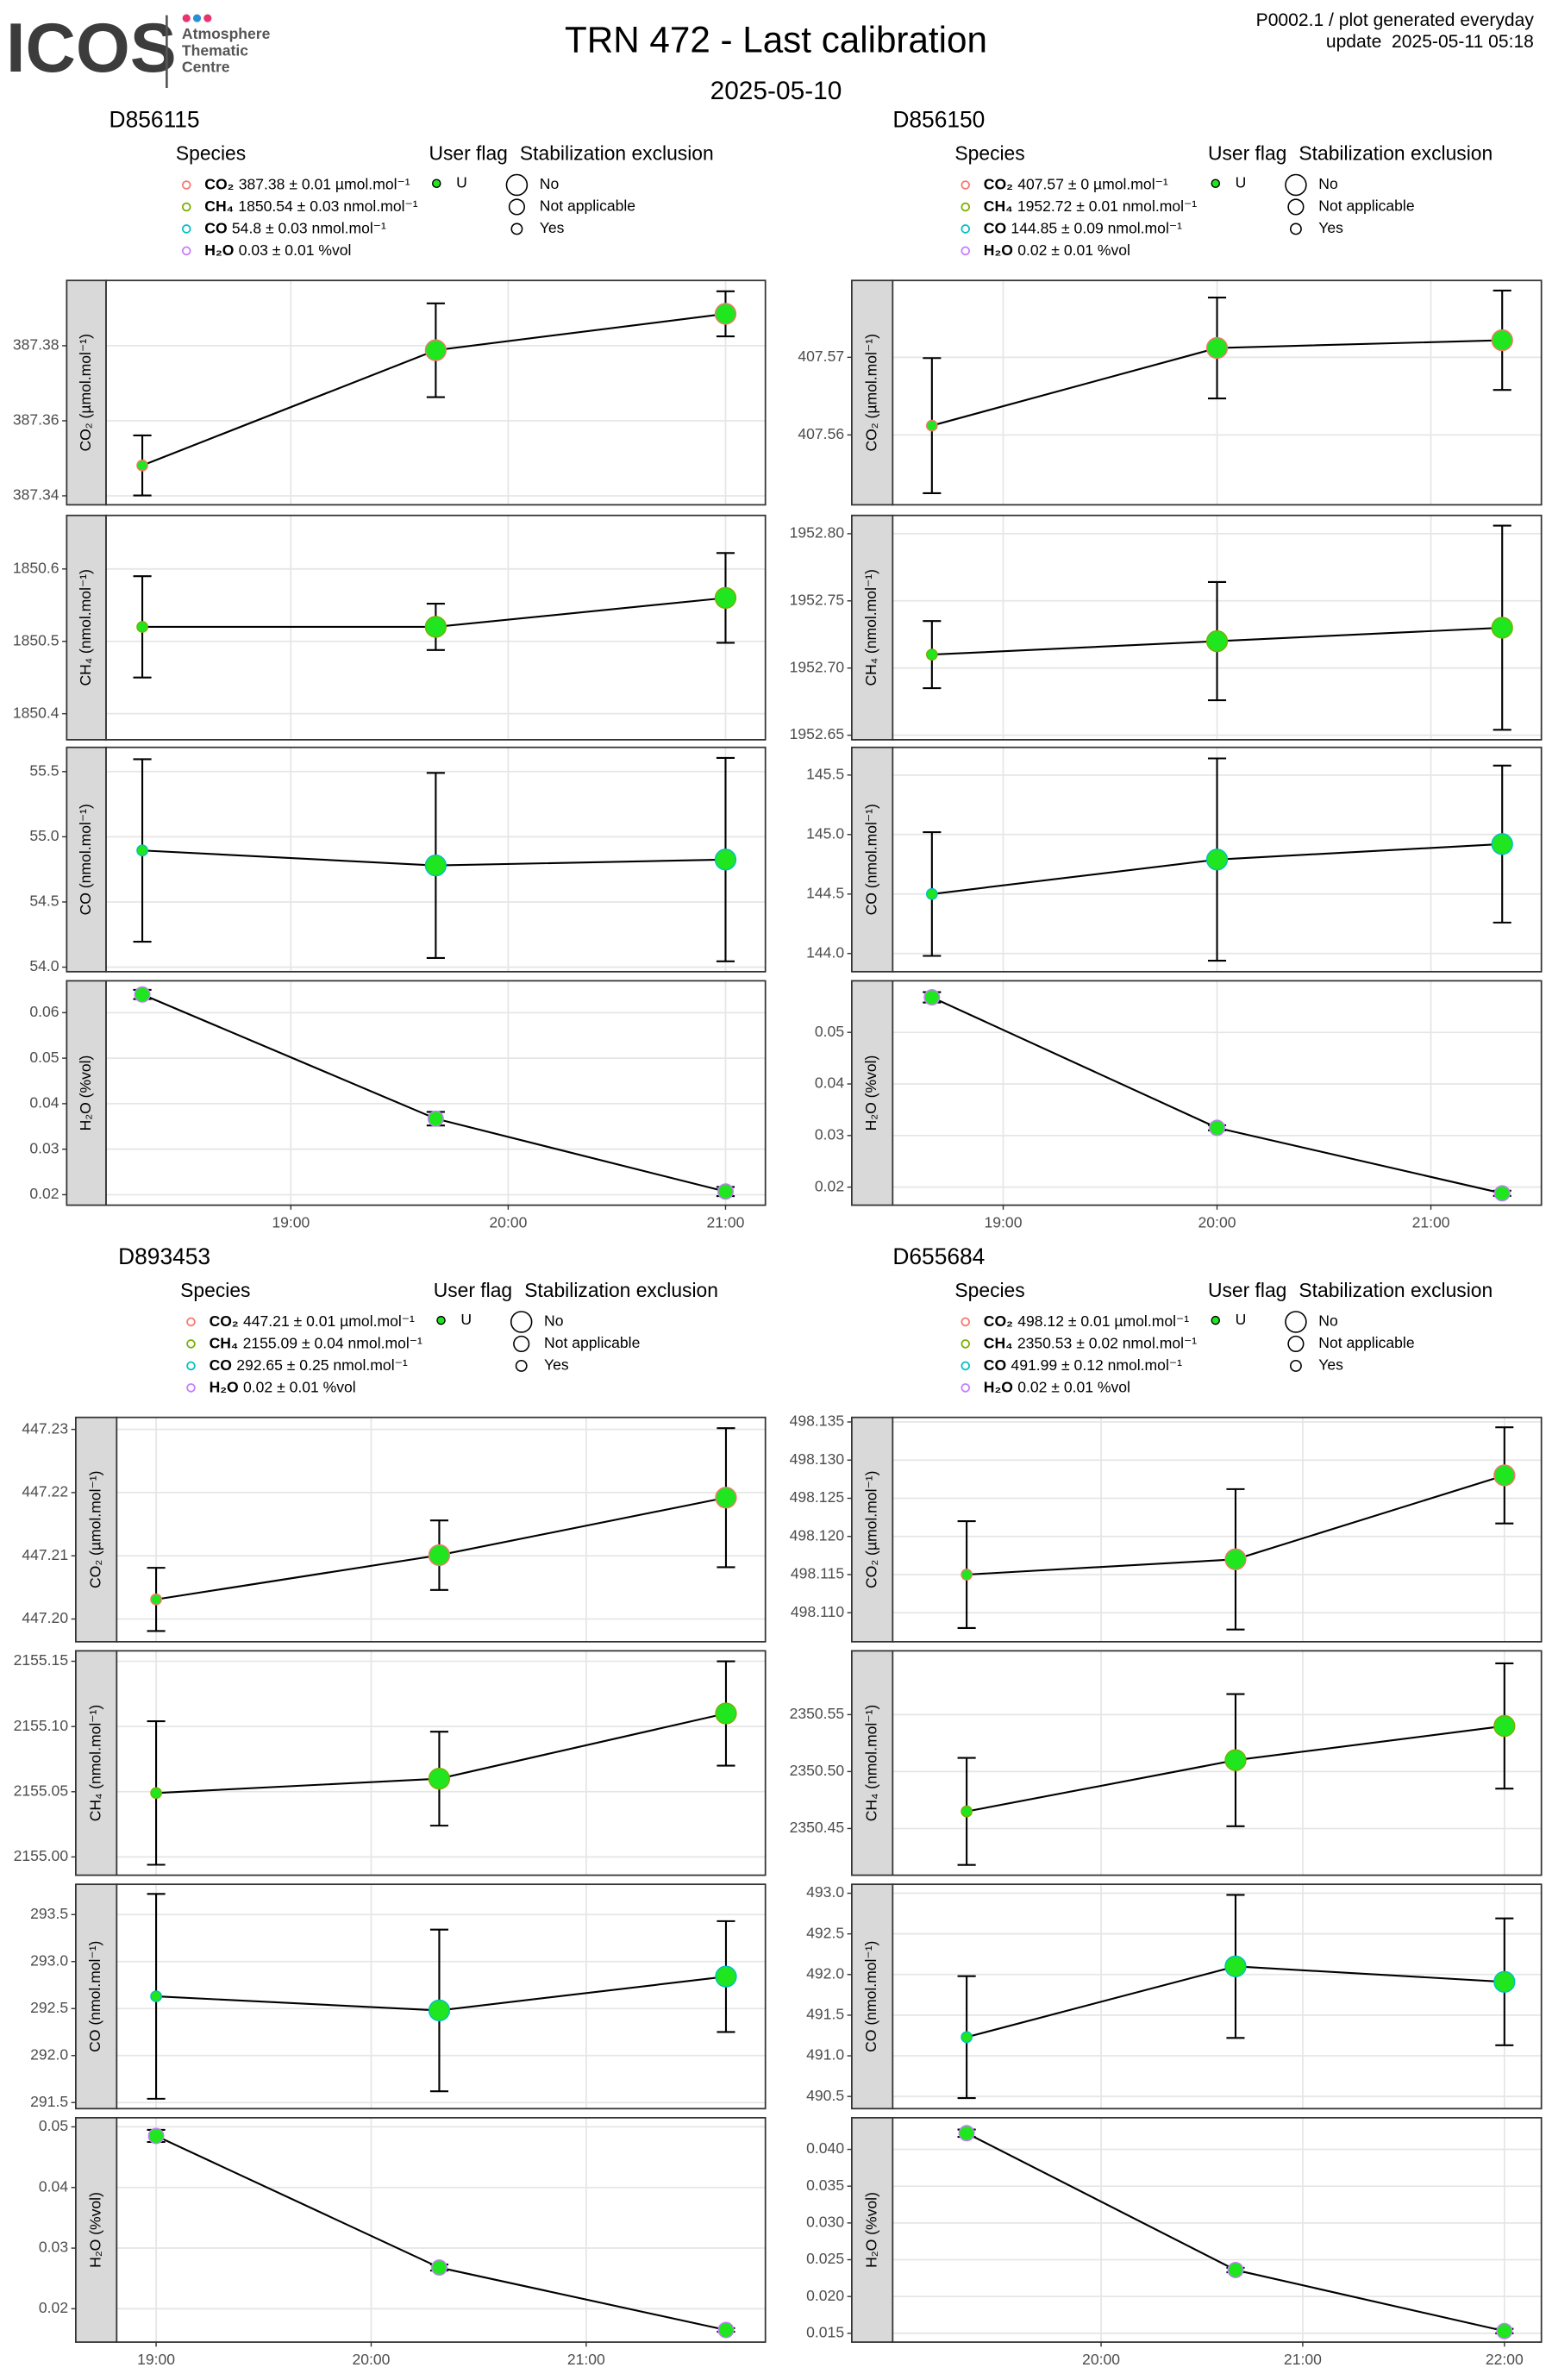 This screenshot has height=2380, width=1552. I want to click on legend-label: U, so click(1242, 182).